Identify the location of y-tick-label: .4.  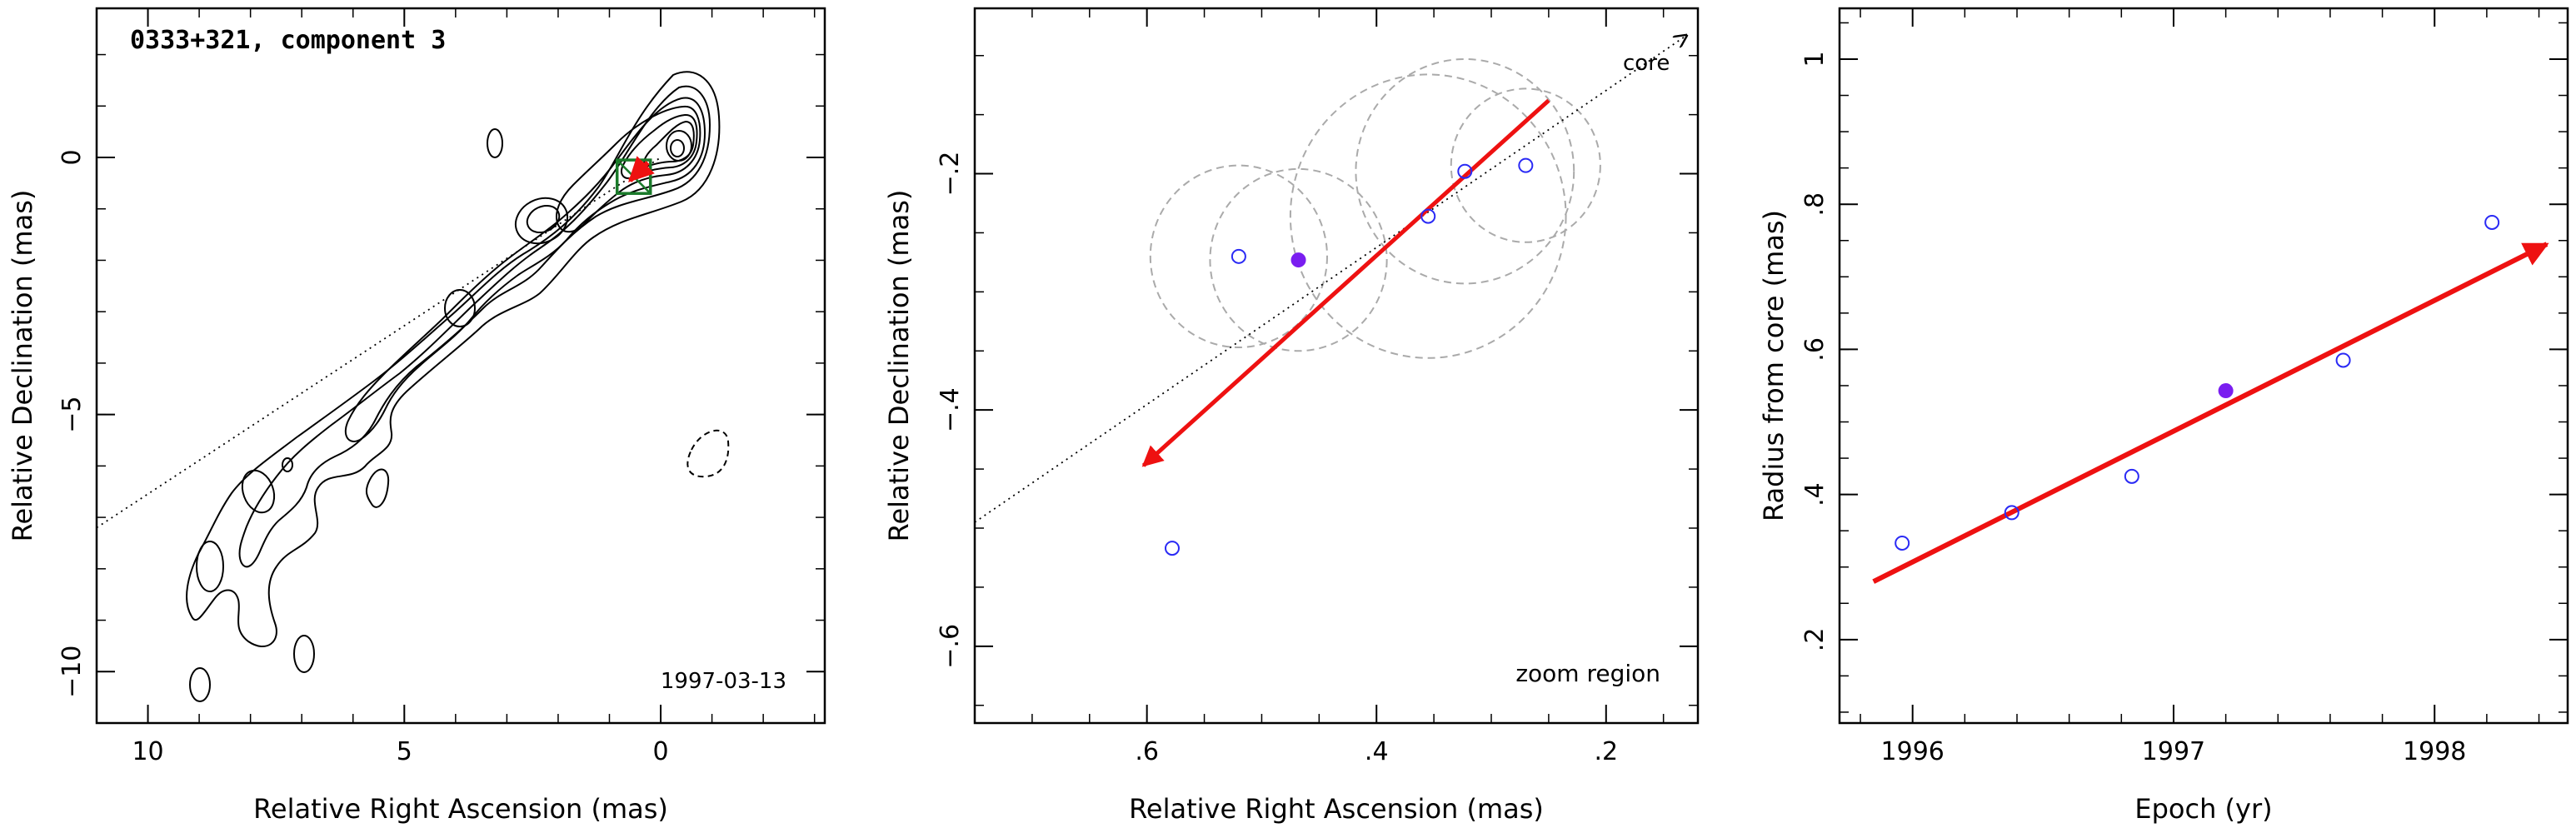
(1815, 494).